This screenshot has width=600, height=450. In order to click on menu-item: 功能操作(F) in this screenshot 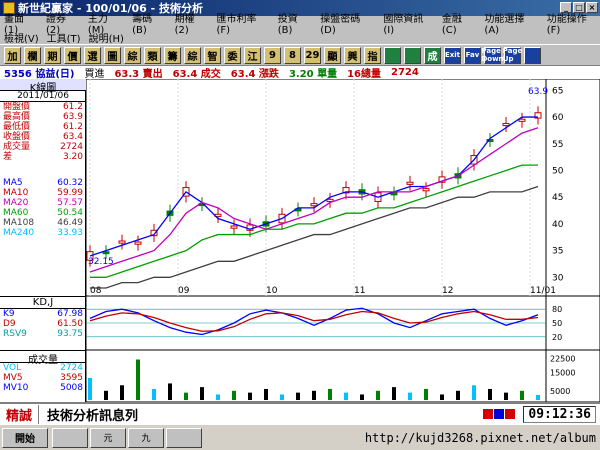, I will do `click(566, 25)`.